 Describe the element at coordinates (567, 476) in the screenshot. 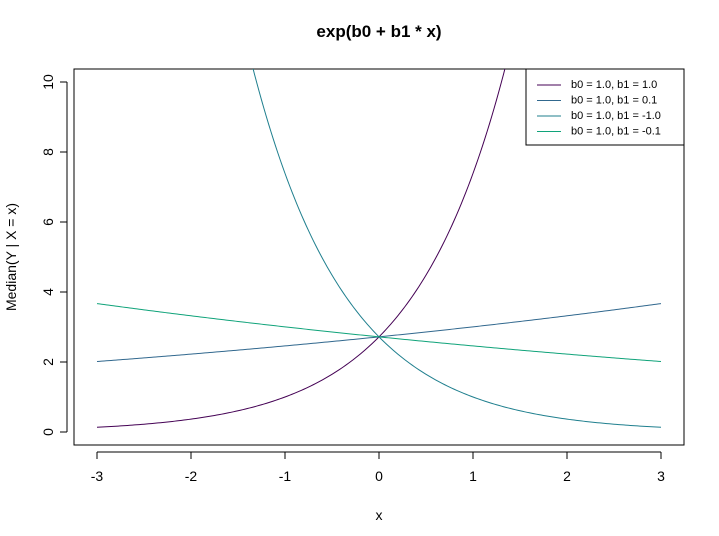

I see `x-tick-label: 2` at that location.